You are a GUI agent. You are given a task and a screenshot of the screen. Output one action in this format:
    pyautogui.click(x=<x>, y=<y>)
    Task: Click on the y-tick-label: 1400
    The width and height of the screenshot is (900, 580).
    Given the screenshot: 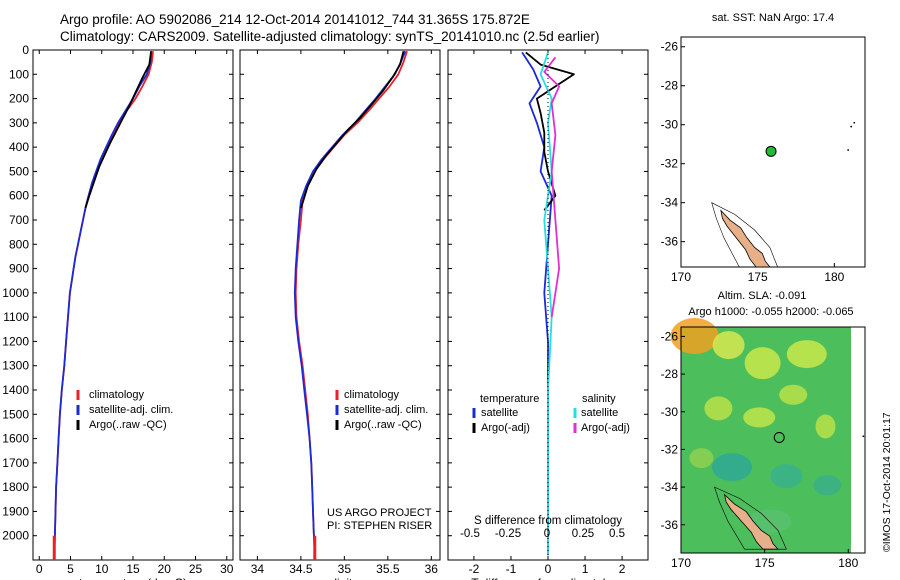 What is the action you would take?
    pyautogui.click(x=15, y=390)
    